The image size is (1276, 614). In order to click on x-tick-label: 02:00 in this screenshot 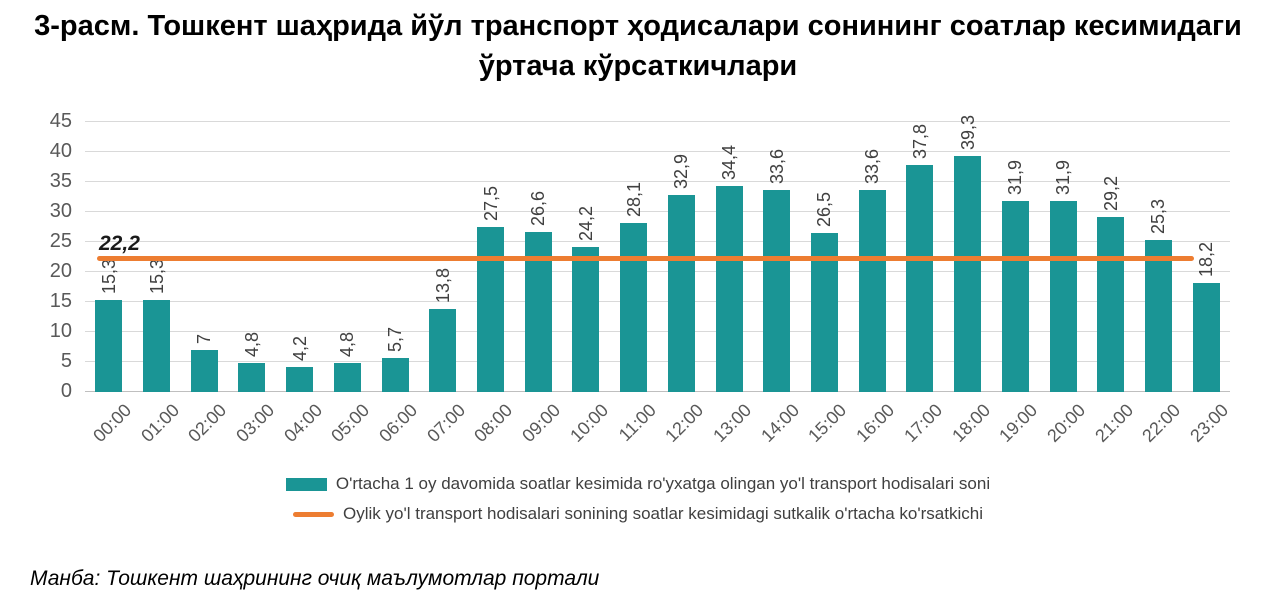, I will do `click(207, 423)`.